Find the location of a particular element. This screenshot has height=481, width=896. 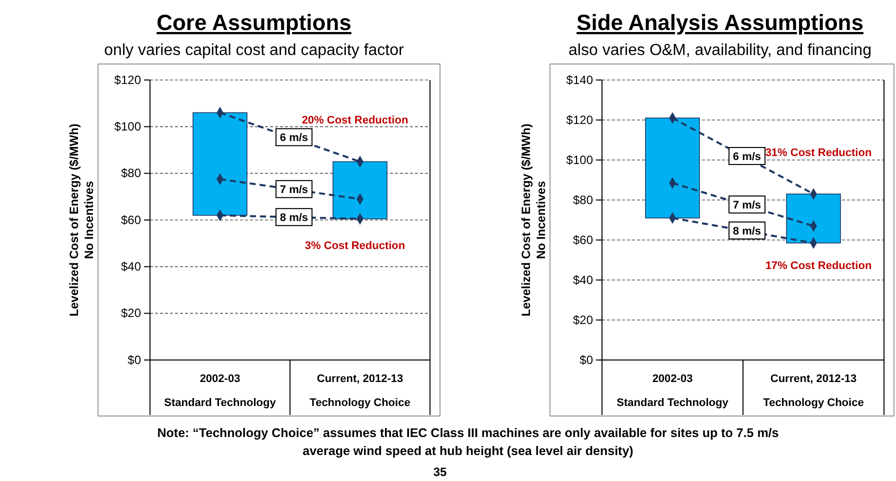

text: 35 is located at coordinates (440, 472).